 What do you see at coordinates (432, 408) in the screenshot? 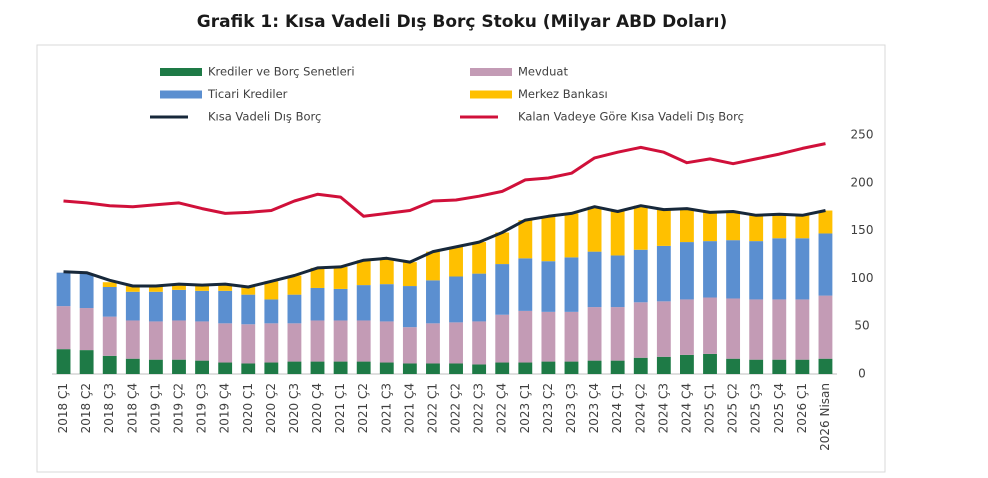
I see `x-tick-label: 2022 Ç1` at bounding box center [432, 408].